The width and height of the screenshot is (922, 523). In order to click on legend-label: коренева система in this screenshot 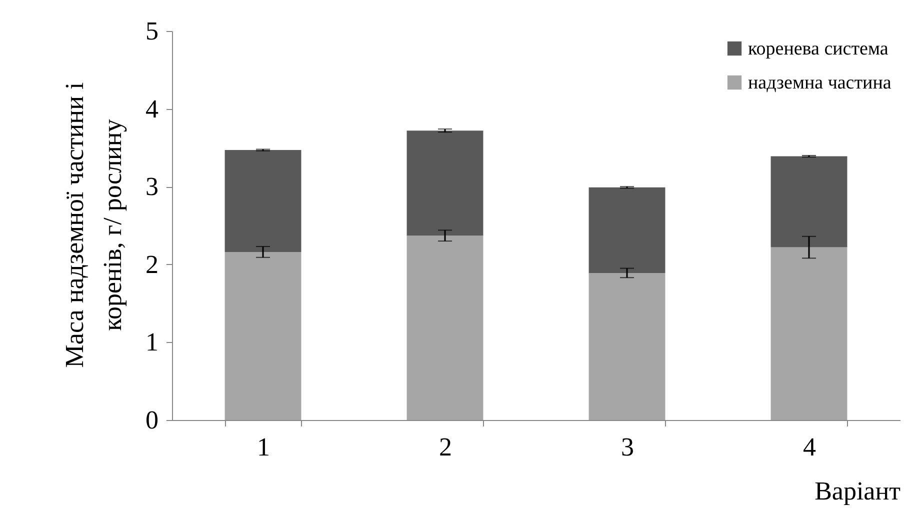, I will do `click(818, 49)`.